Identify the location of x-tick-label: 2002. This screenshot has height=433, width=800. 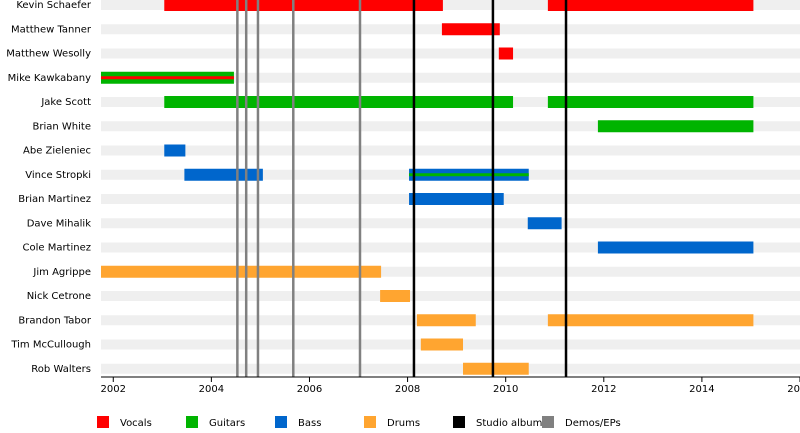
(113, 389).